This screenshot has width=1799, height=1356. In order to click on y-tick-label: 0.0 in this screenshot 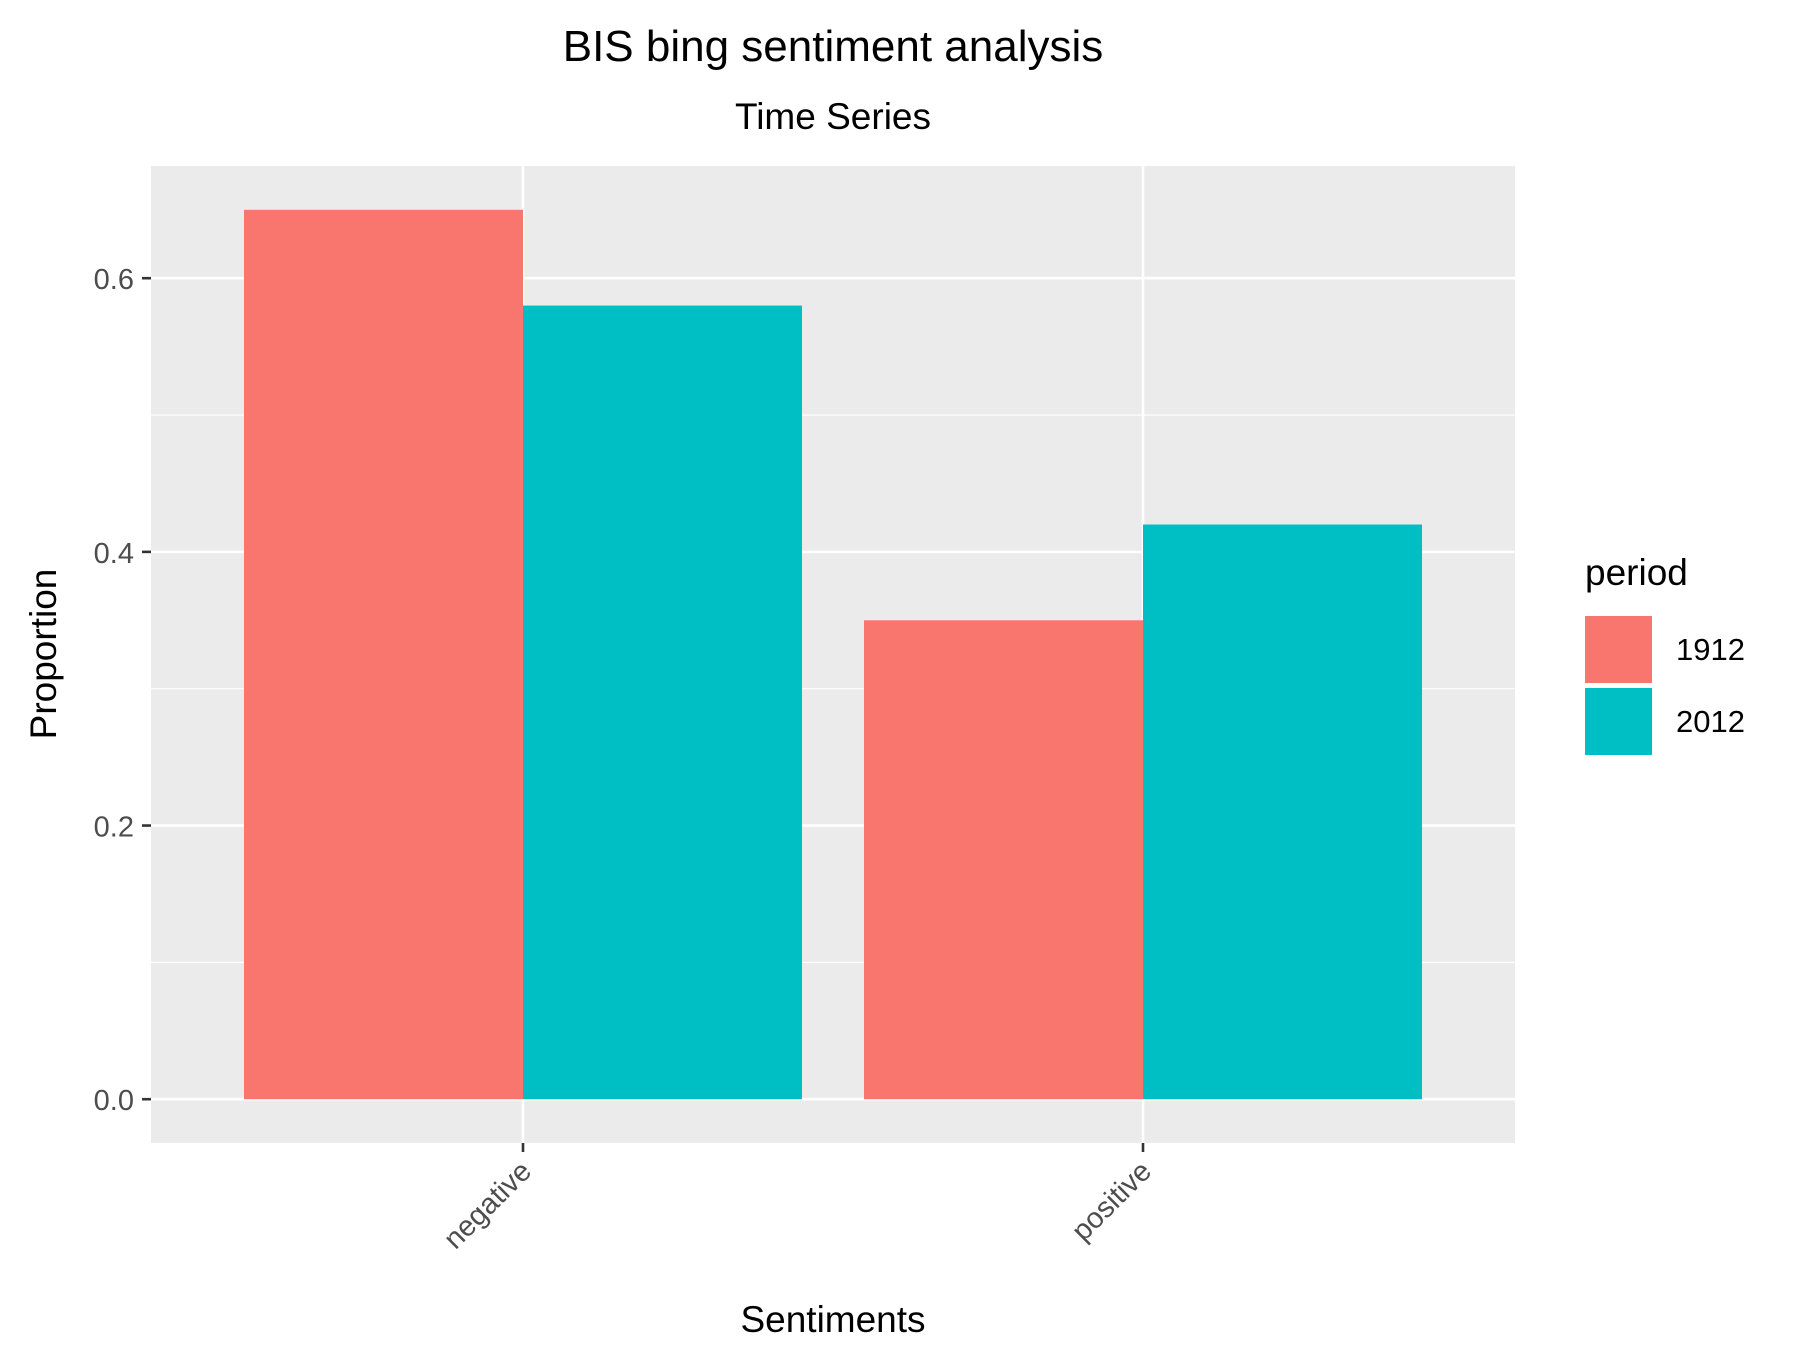, I will do `click(114, 1101)`.